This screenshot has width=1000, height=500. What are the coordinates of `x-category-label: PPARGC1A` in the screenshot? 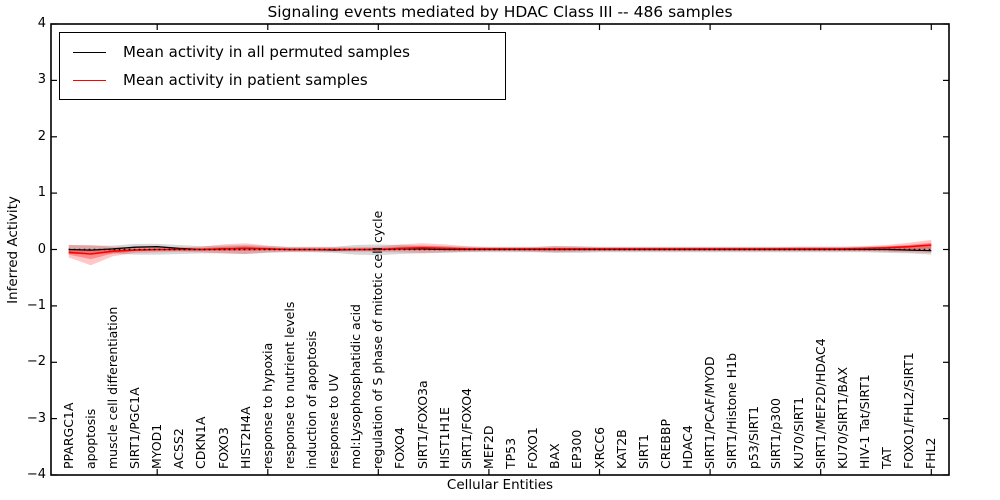 It's located at (68, 435).